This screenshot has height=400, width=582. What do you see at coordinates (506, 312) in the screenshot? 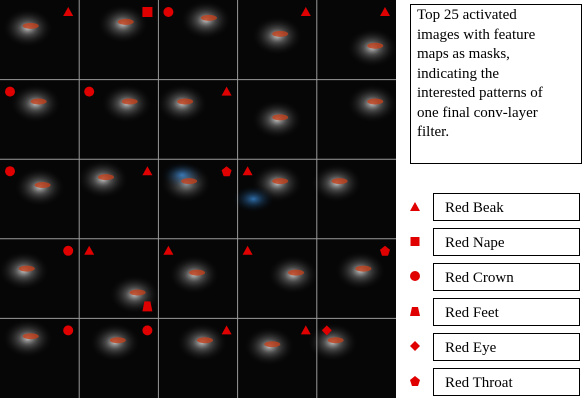
I see `legend-label: Red Feet` at bounding box center [506, 312].